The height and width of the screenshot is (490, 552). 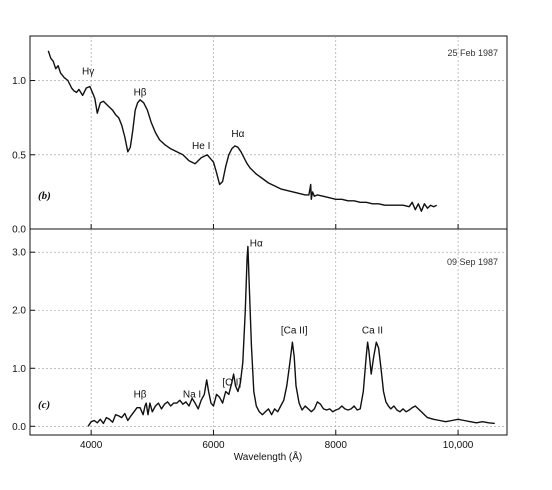 What do you see at coordinates (256, 243) in the screenshot?
I see `panel-c-line-annotation: Hα` at bounding box center [256, 243].